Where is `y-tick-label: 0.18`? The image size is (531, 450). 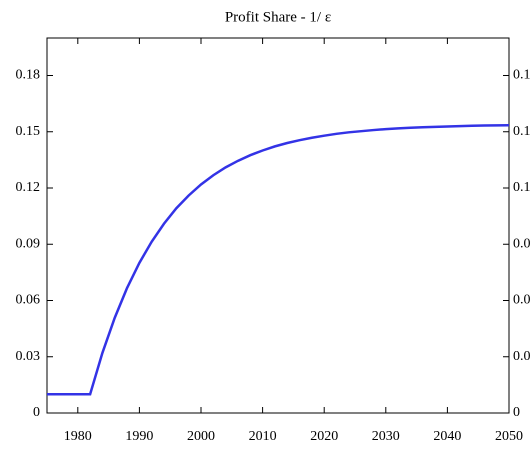 y-tick-label: 0.18 is located at coordinates (28, 75).